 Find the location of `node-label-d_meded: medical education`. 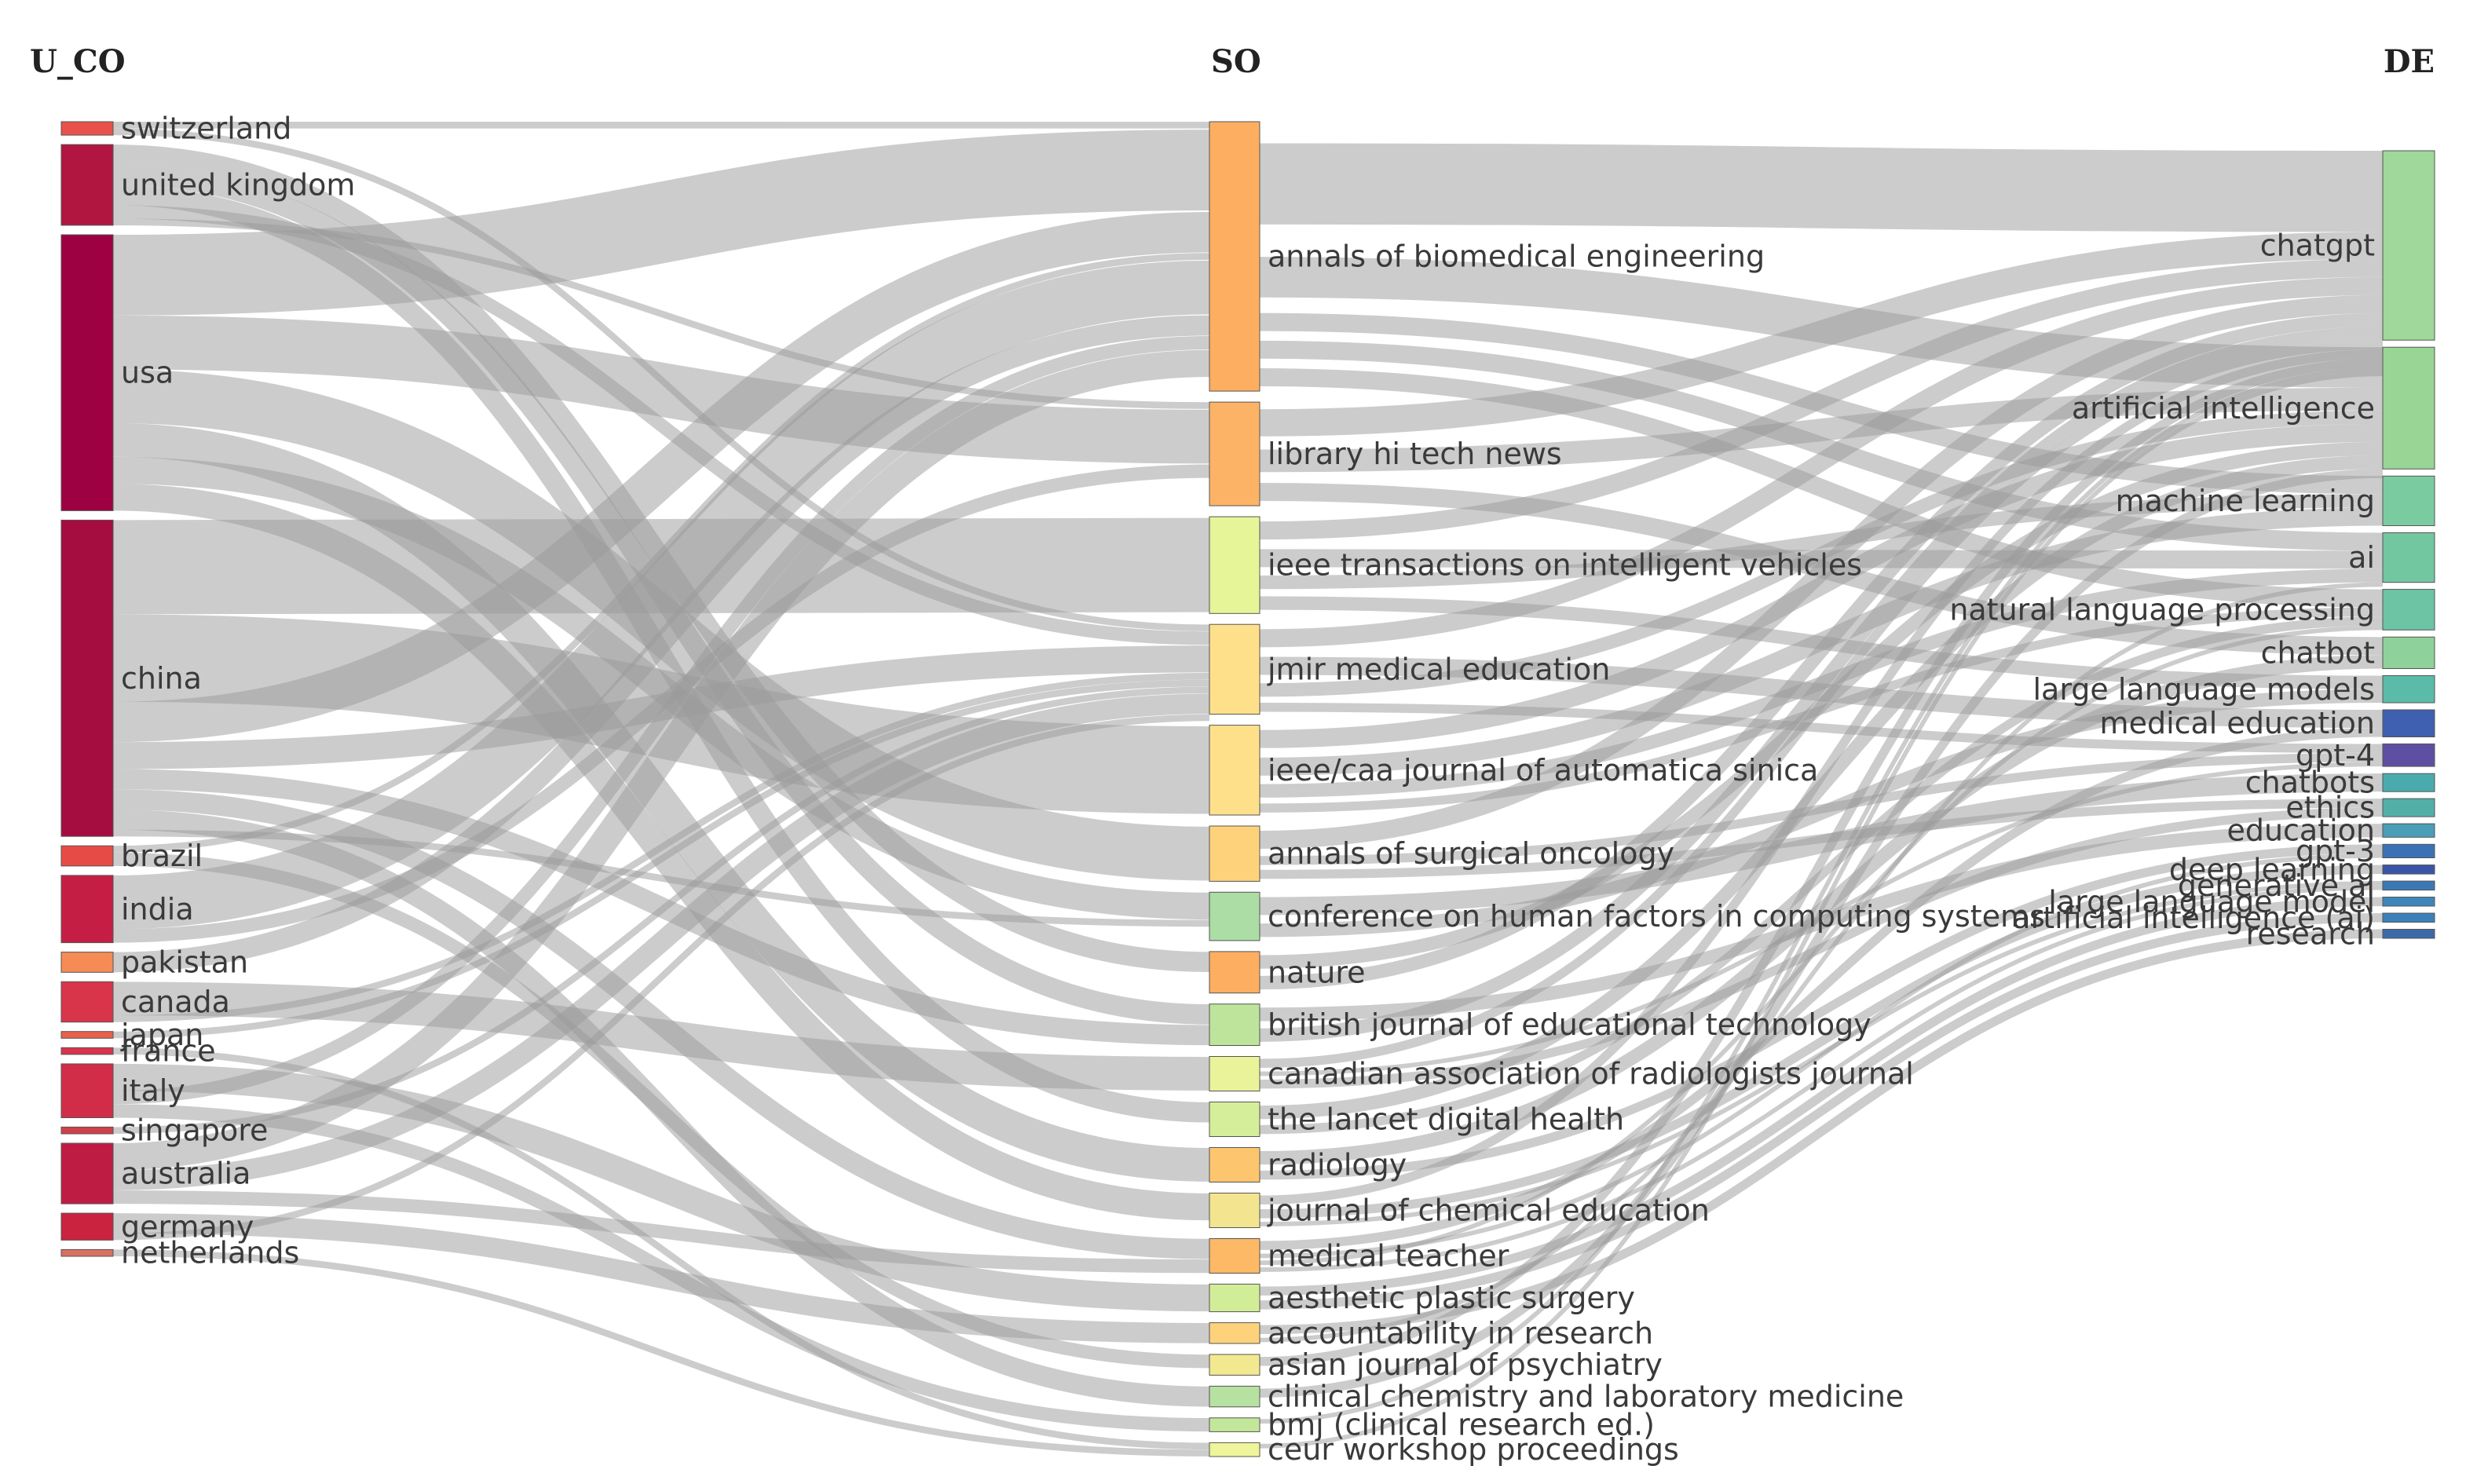

node-label-d_meded: medical education is located at coordinates (2237, 723).